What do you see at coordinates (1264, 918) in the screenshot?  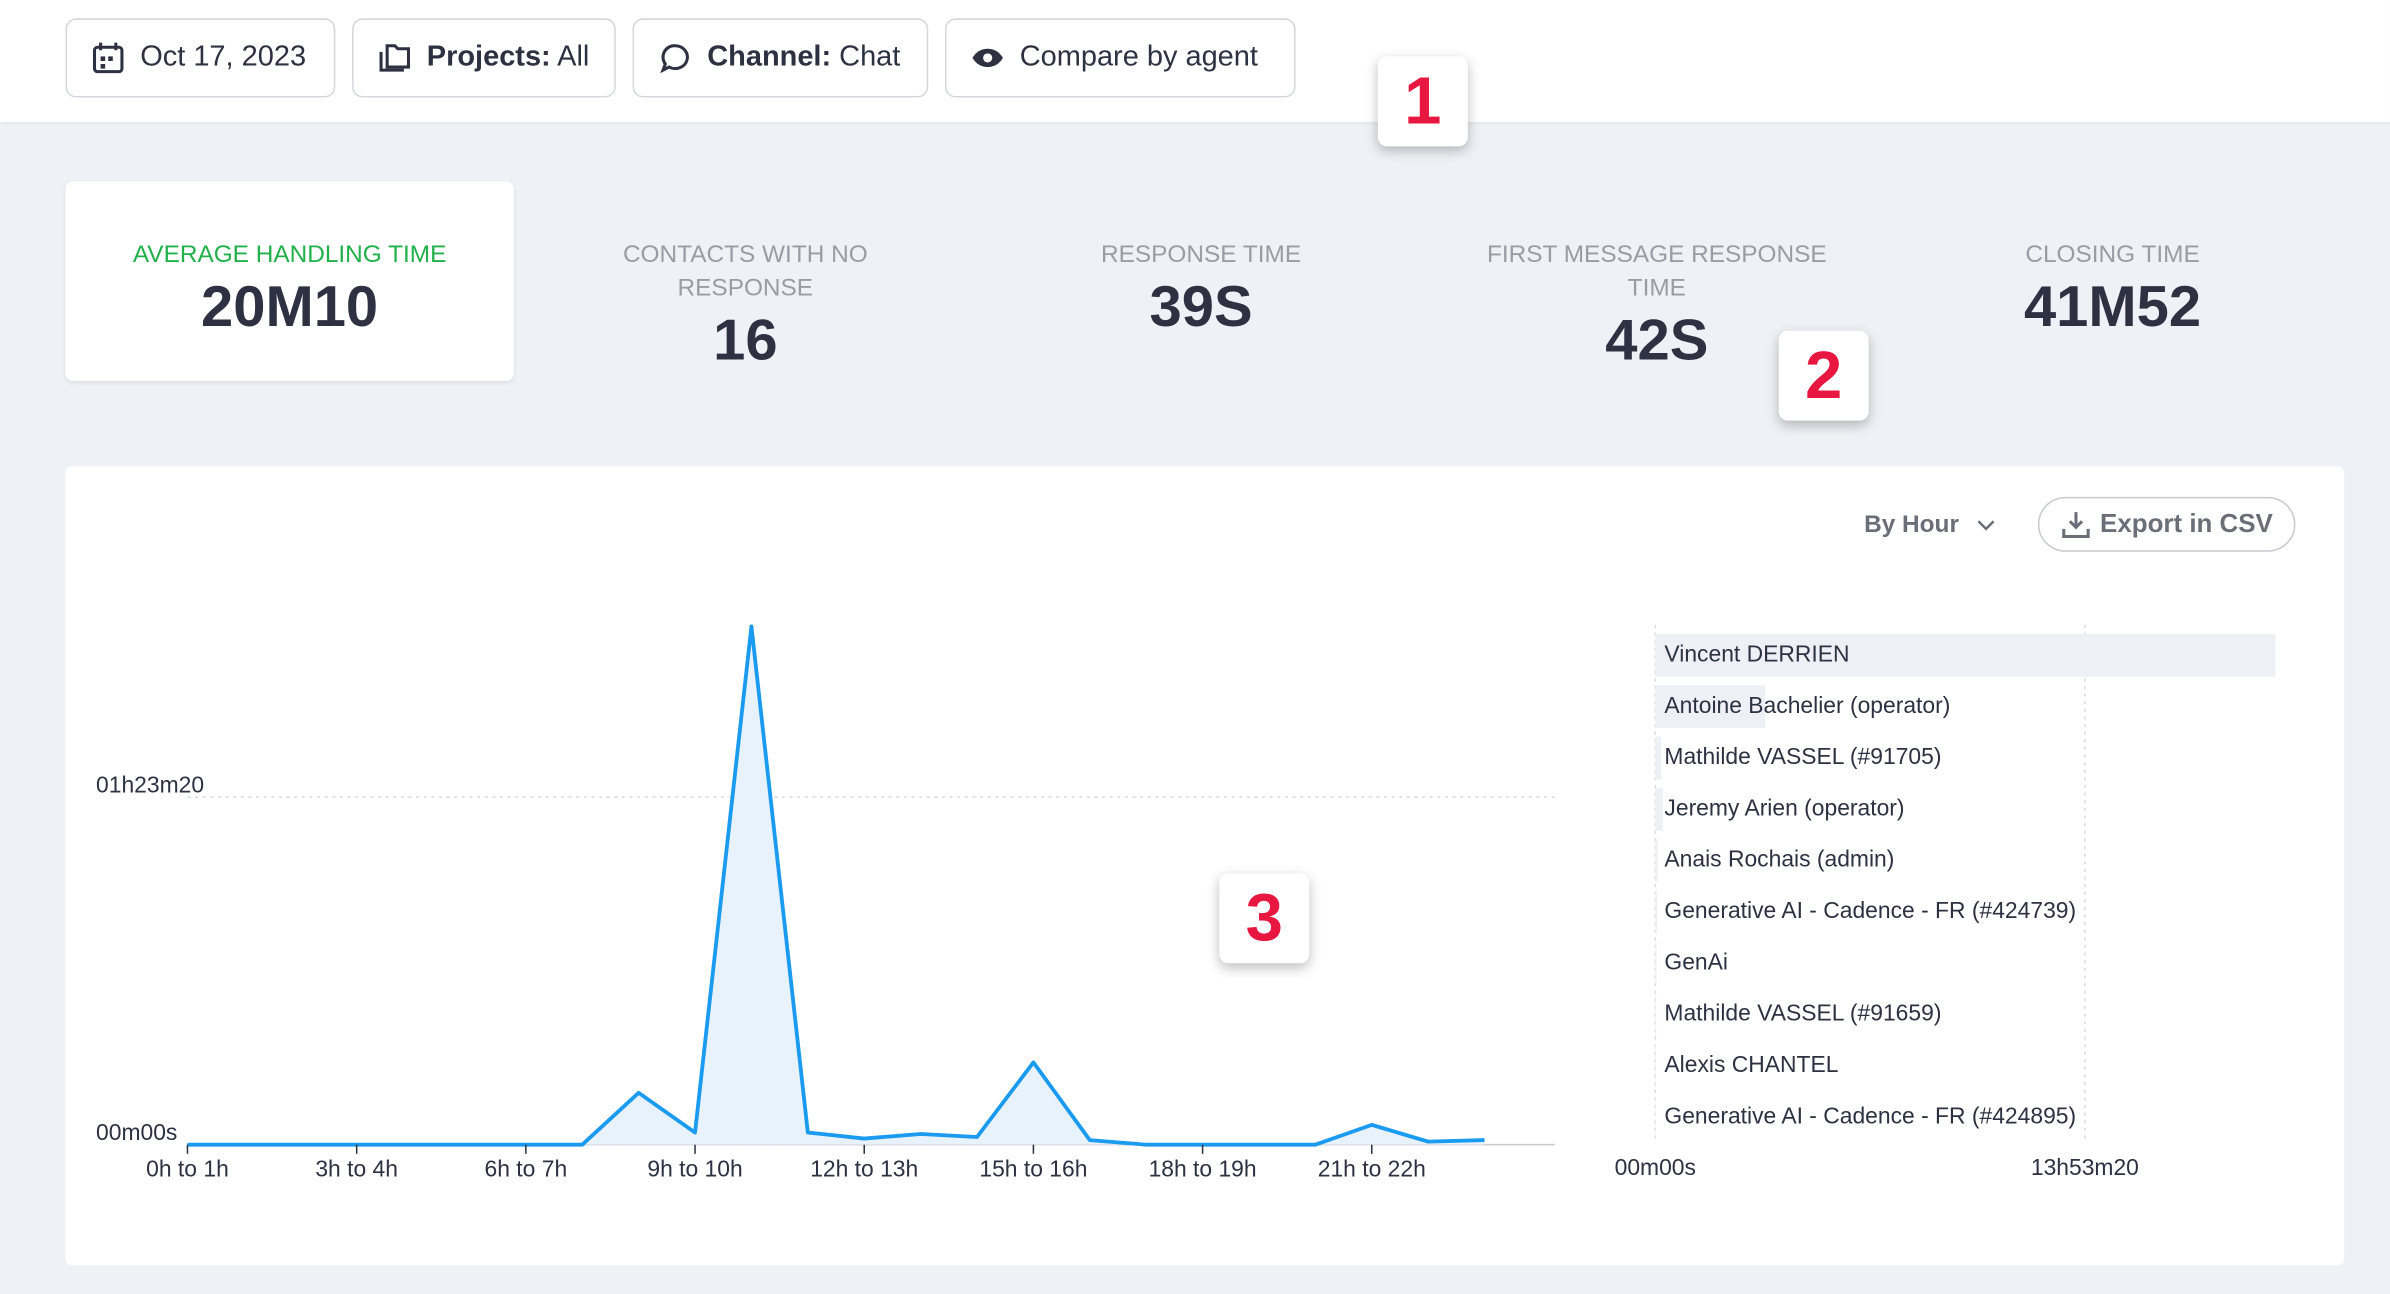 I see `badge: 3` at bounding box center [1264, 918].